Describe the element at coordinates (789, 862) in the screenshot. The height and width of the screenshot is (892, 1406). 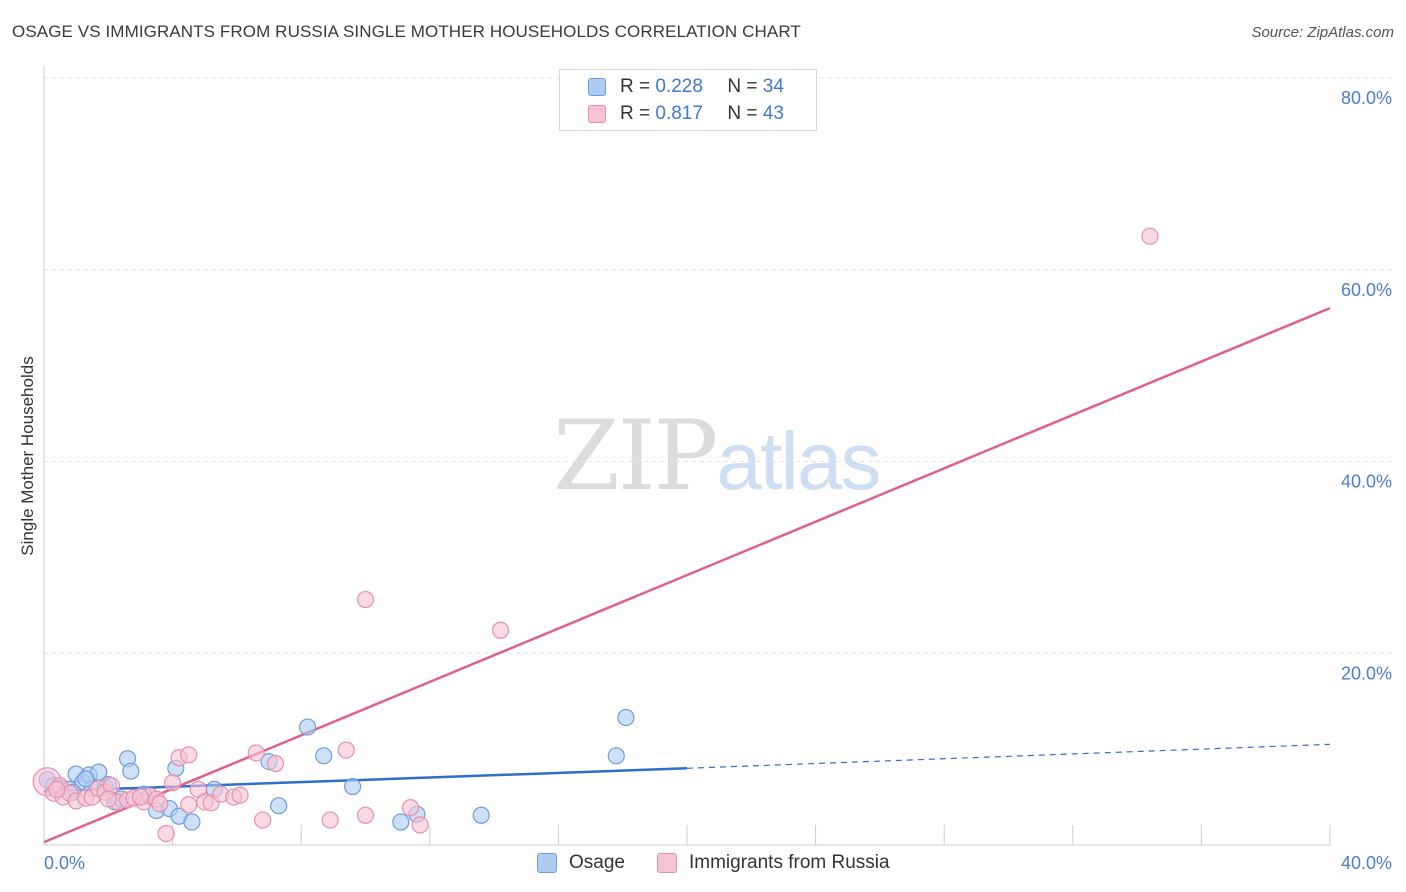
I see `legend-label-russia: Immigrants from Russia` at that location.